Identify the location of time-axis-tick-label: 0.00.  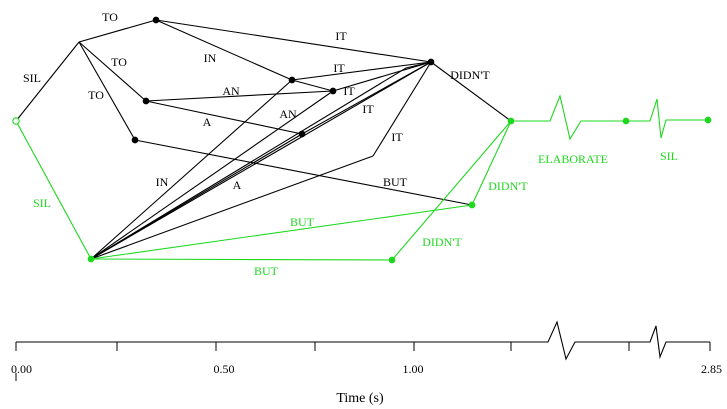
(21, 369).